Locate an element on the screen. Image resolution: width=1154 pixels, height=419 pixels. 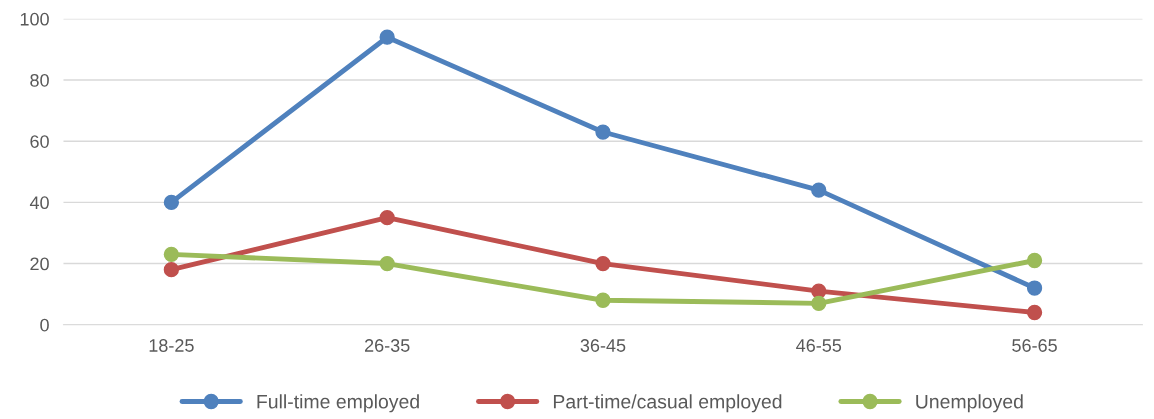
x-tick-label: 36-45 is located at coordinates (603, 345).